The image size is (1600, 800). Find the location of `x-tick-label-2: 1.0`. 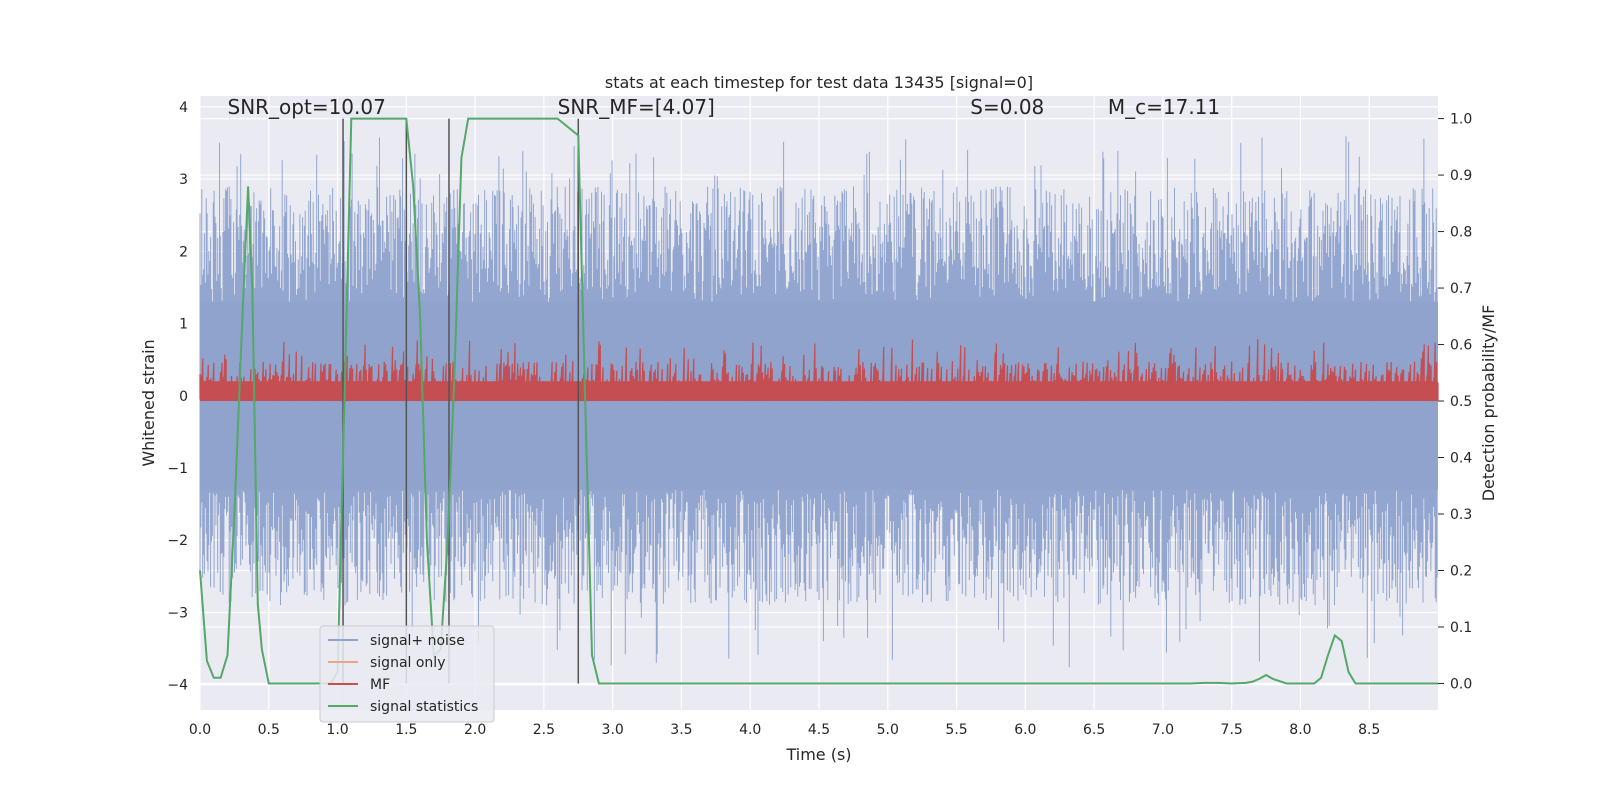

x-tick-label-2: 1.0 is located at coordinates (337, 730).